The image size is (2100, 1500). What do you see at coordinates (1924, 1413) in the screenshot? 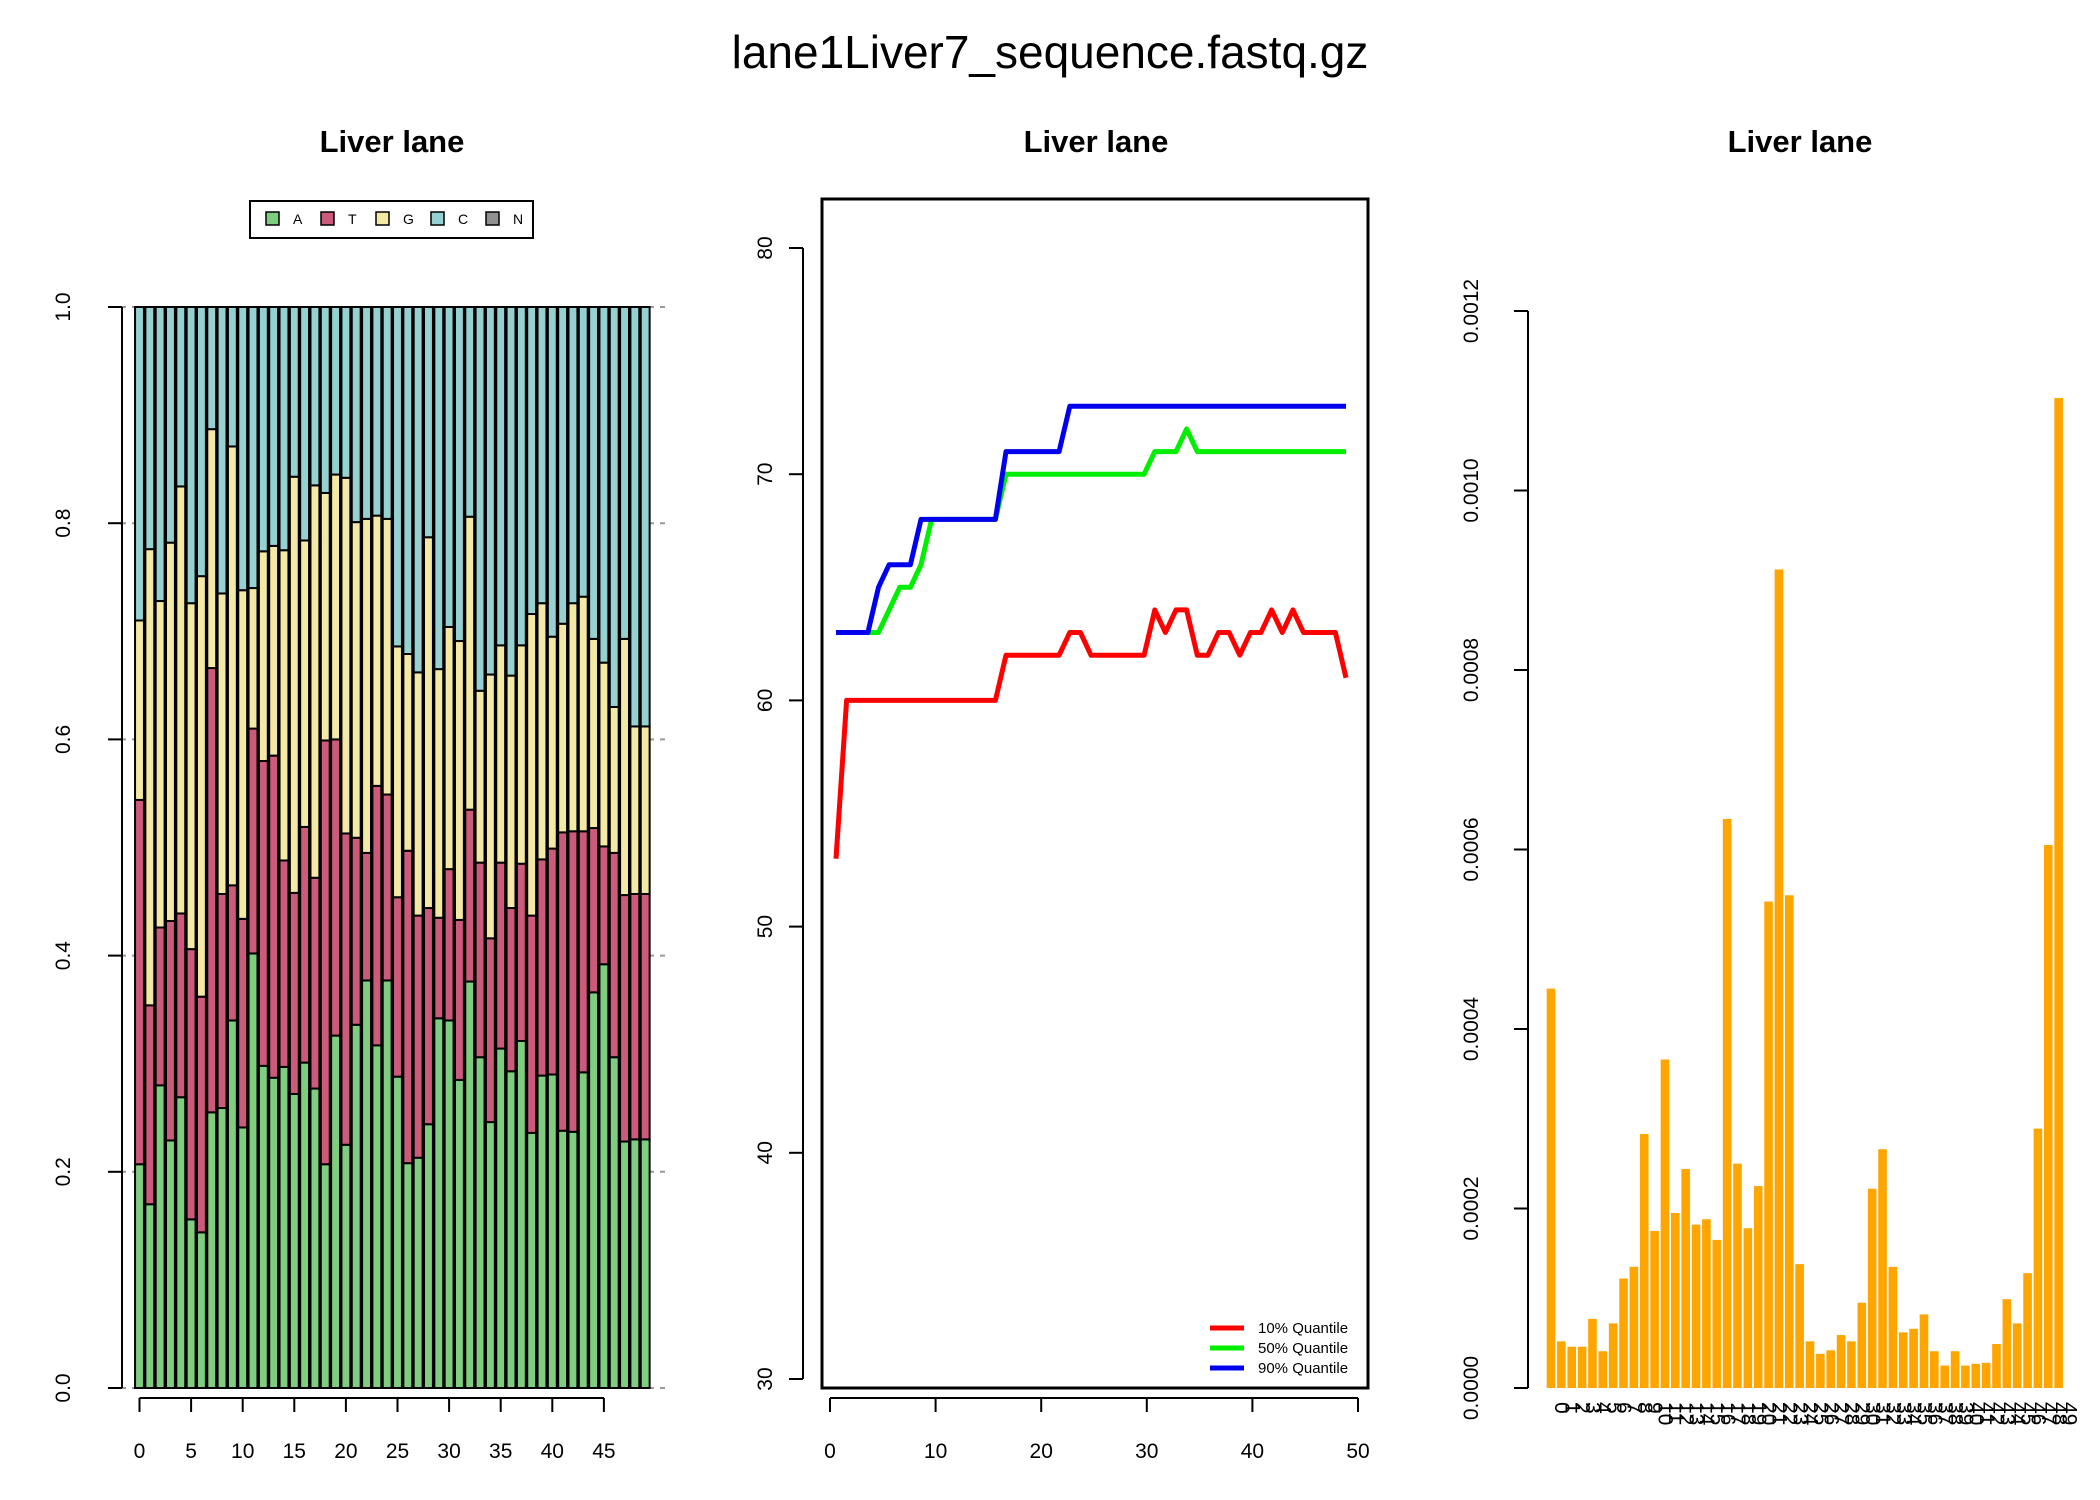
I see `x-tick-label: 35` at bounding box center [1924, 1413].